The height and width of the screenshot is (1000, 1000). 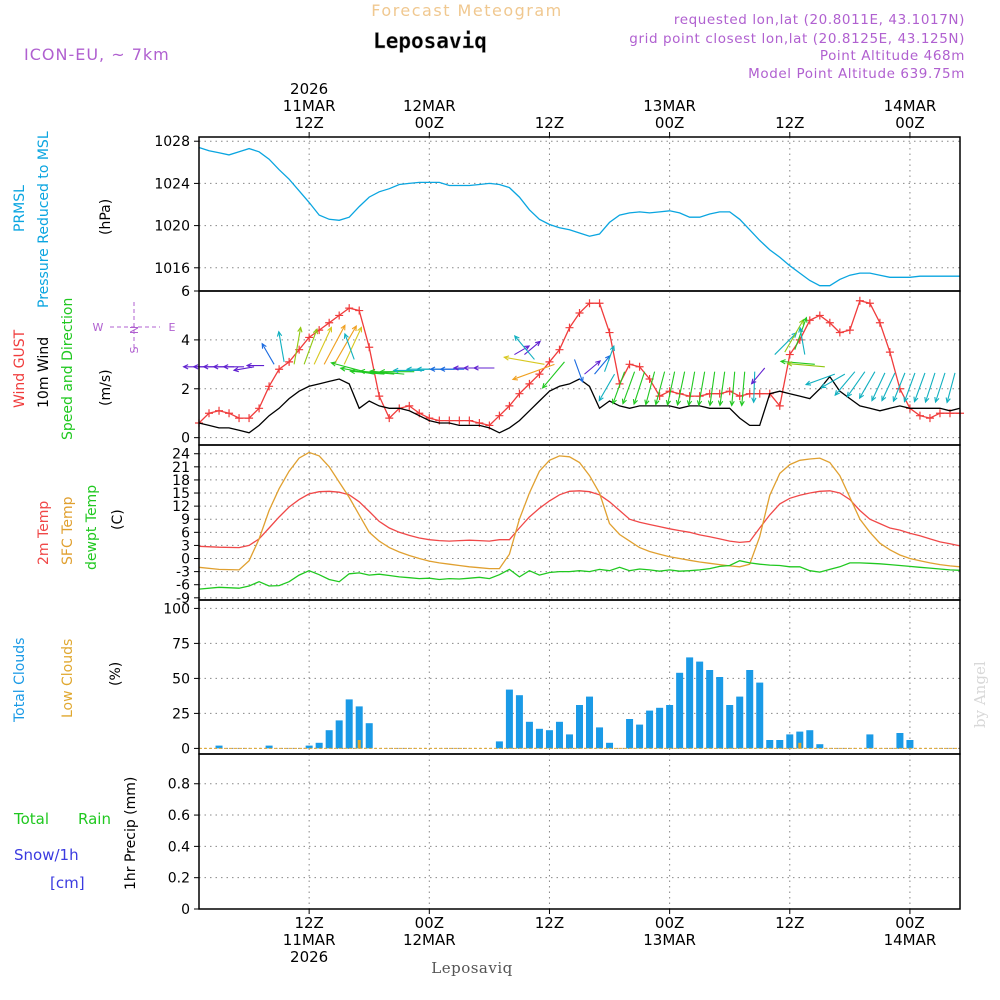 I want to click on prmsl-line, so click(x=579, y=216).